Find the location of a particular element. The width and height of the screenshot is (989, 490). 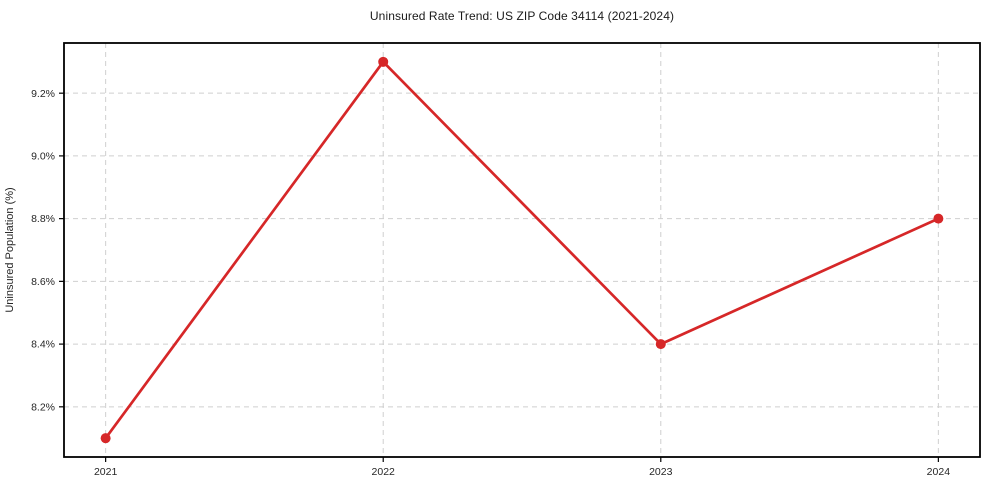

x-tick-label: 2023 is located at coordinates (661, 472).